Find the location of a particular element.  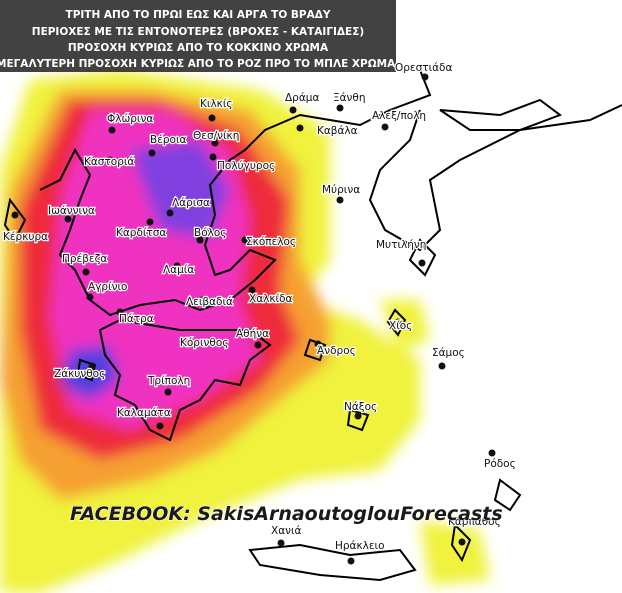

header-box is located at coordinates (198, 36).